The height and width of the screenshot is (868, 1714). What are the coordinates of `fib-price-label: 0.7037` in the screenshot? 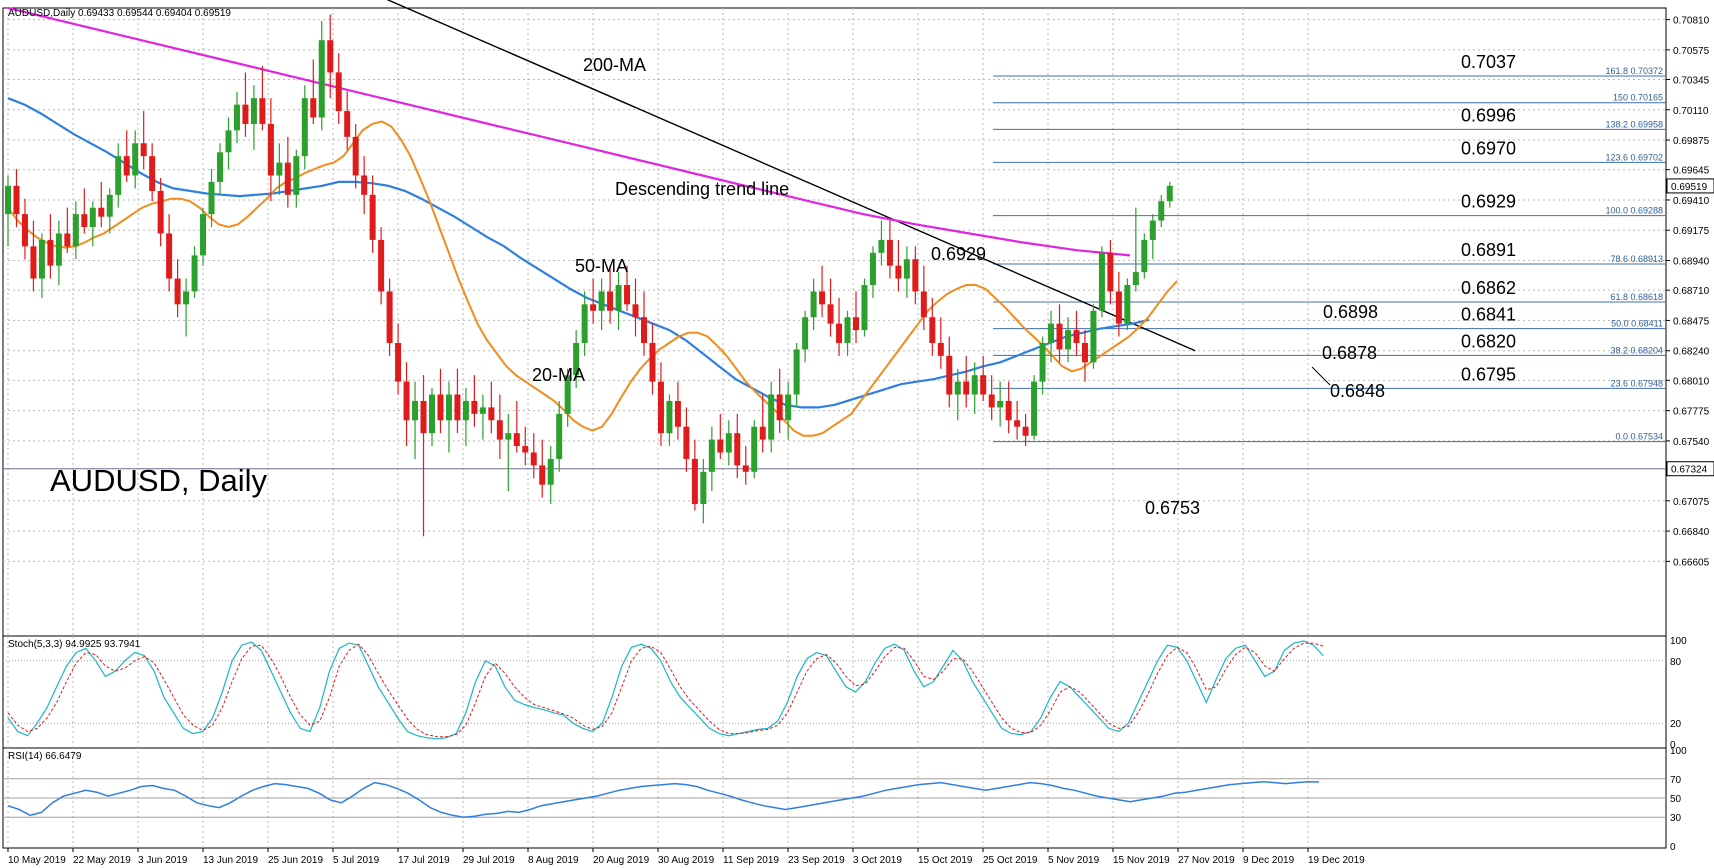 It's located at (1488, 62).